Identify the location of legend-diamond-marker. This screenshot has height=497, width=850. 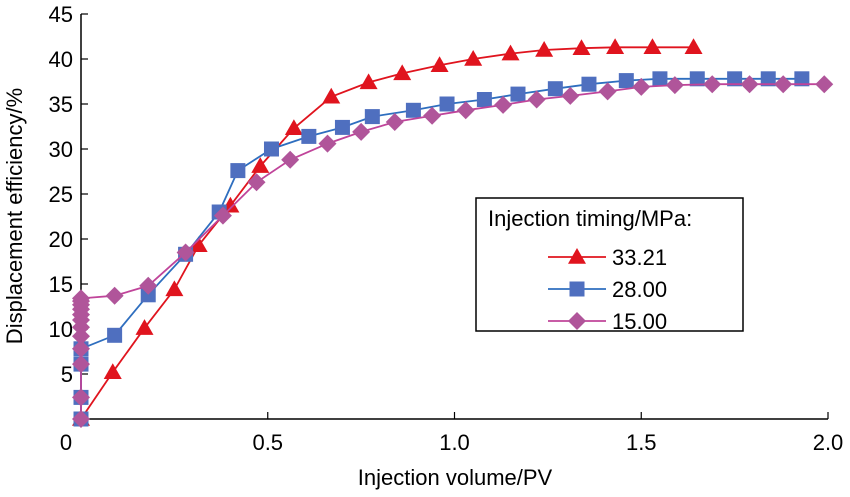
(577, 321).